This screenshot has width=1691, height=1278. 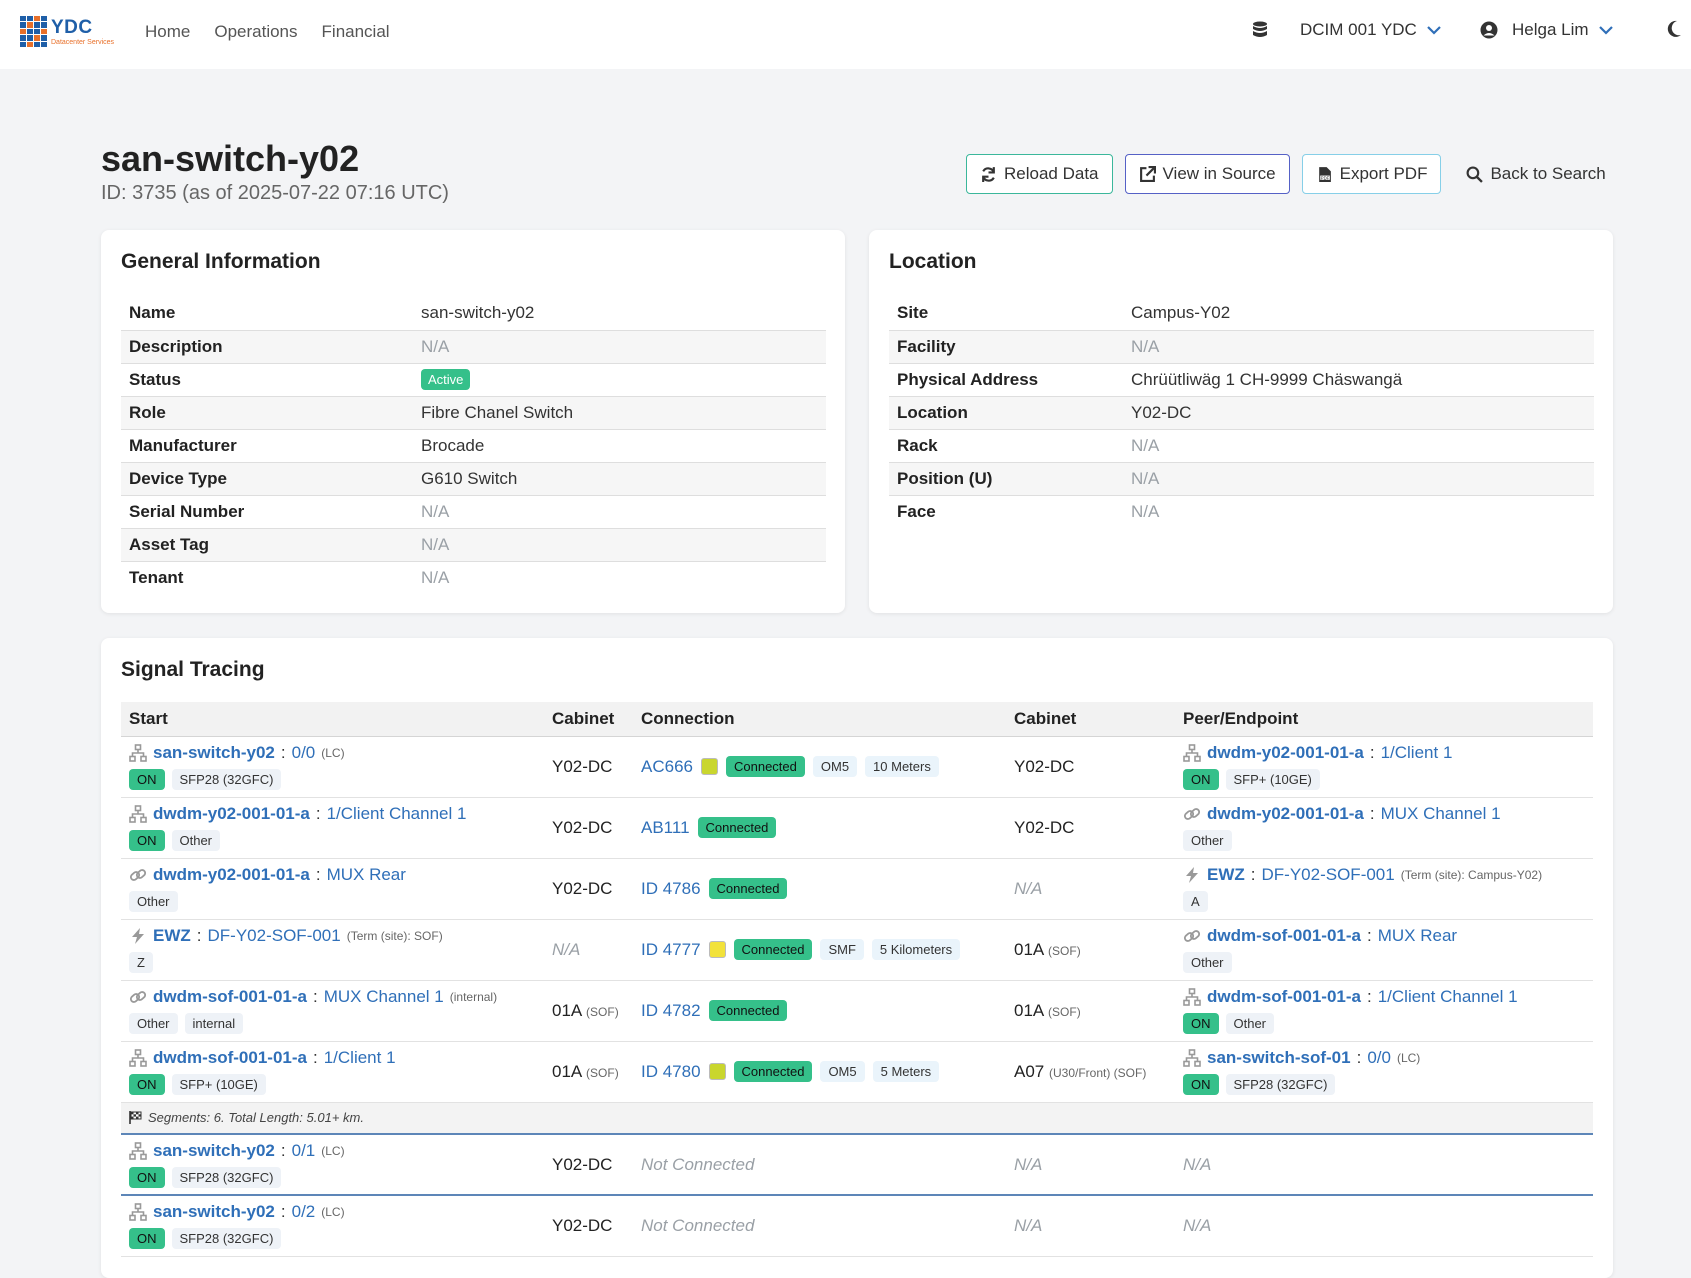 I want to click on trace-summary-cell: Segments: 6. Total Length: 5.01+ km., so click(x=857, y=1118).